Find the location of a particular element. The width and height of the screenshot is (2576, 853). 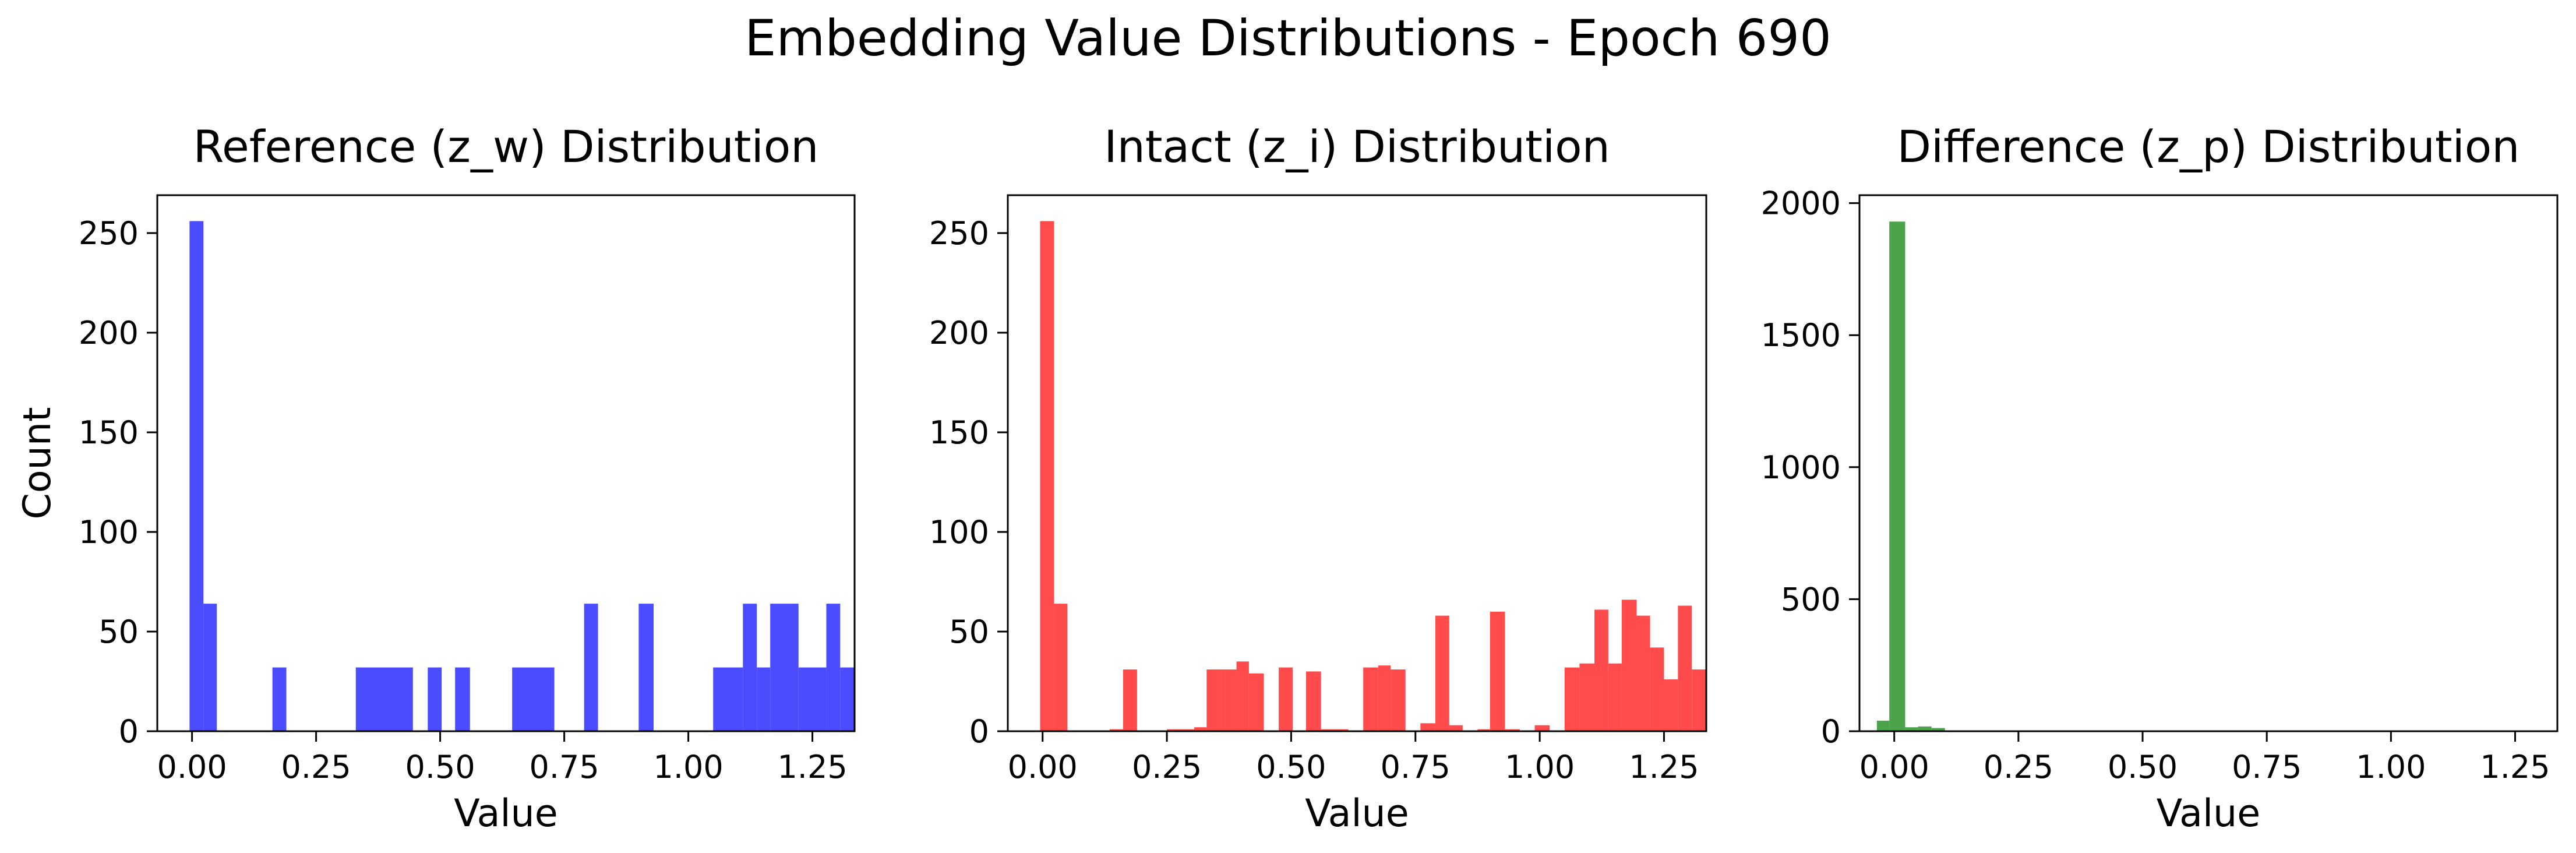

y-tick-label: 200 is located at coordinates (959, 333).